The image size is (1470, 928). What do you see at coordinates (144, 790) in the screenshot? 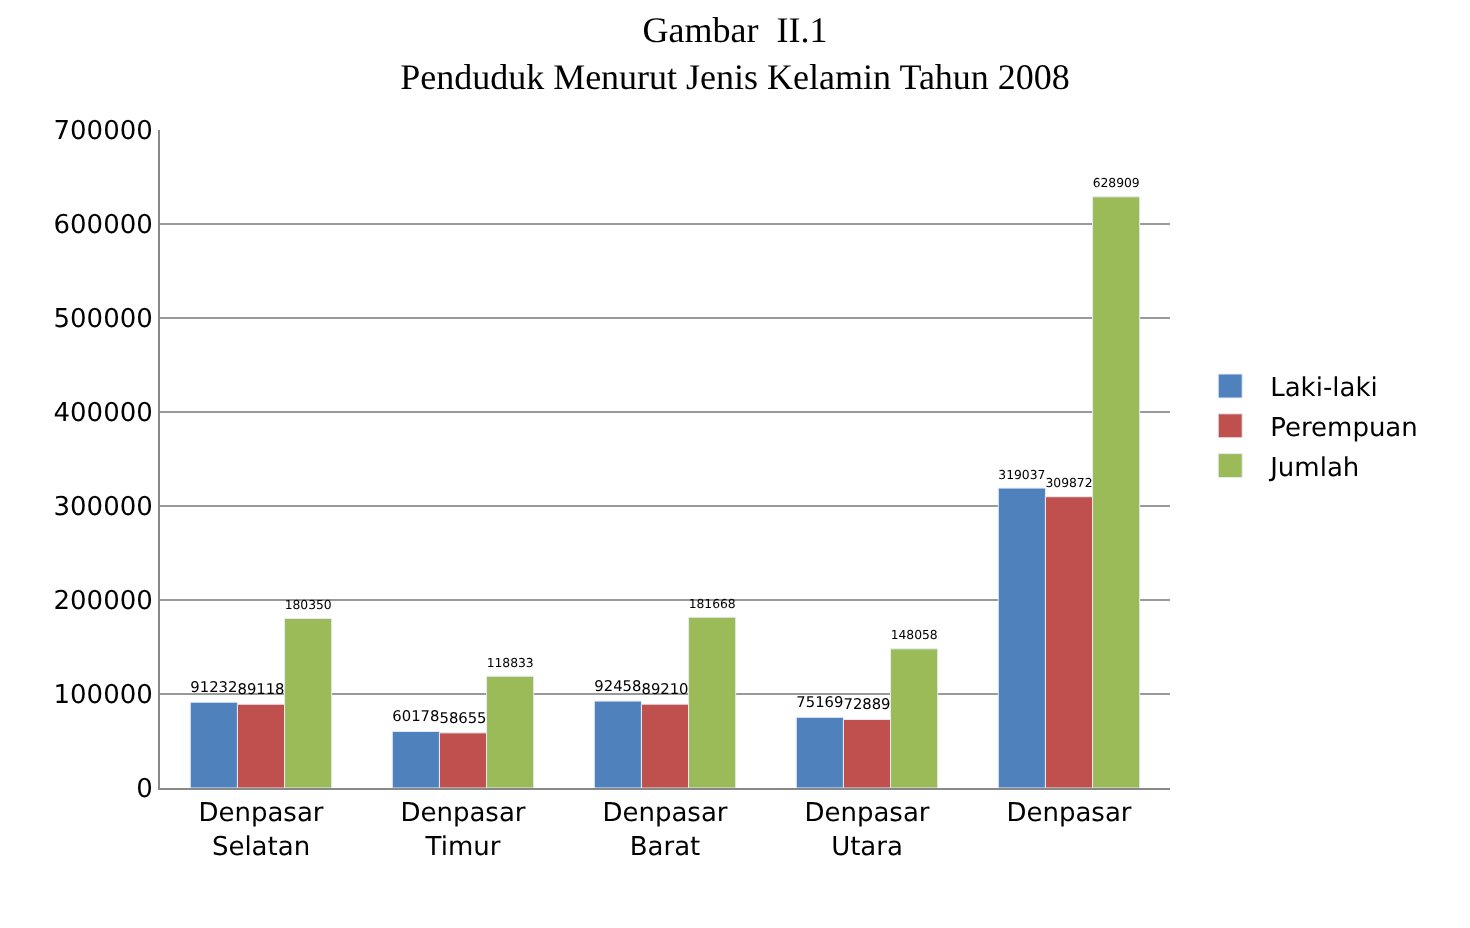
I see `y-tick-label: 0` at bounding box center [144, 790].